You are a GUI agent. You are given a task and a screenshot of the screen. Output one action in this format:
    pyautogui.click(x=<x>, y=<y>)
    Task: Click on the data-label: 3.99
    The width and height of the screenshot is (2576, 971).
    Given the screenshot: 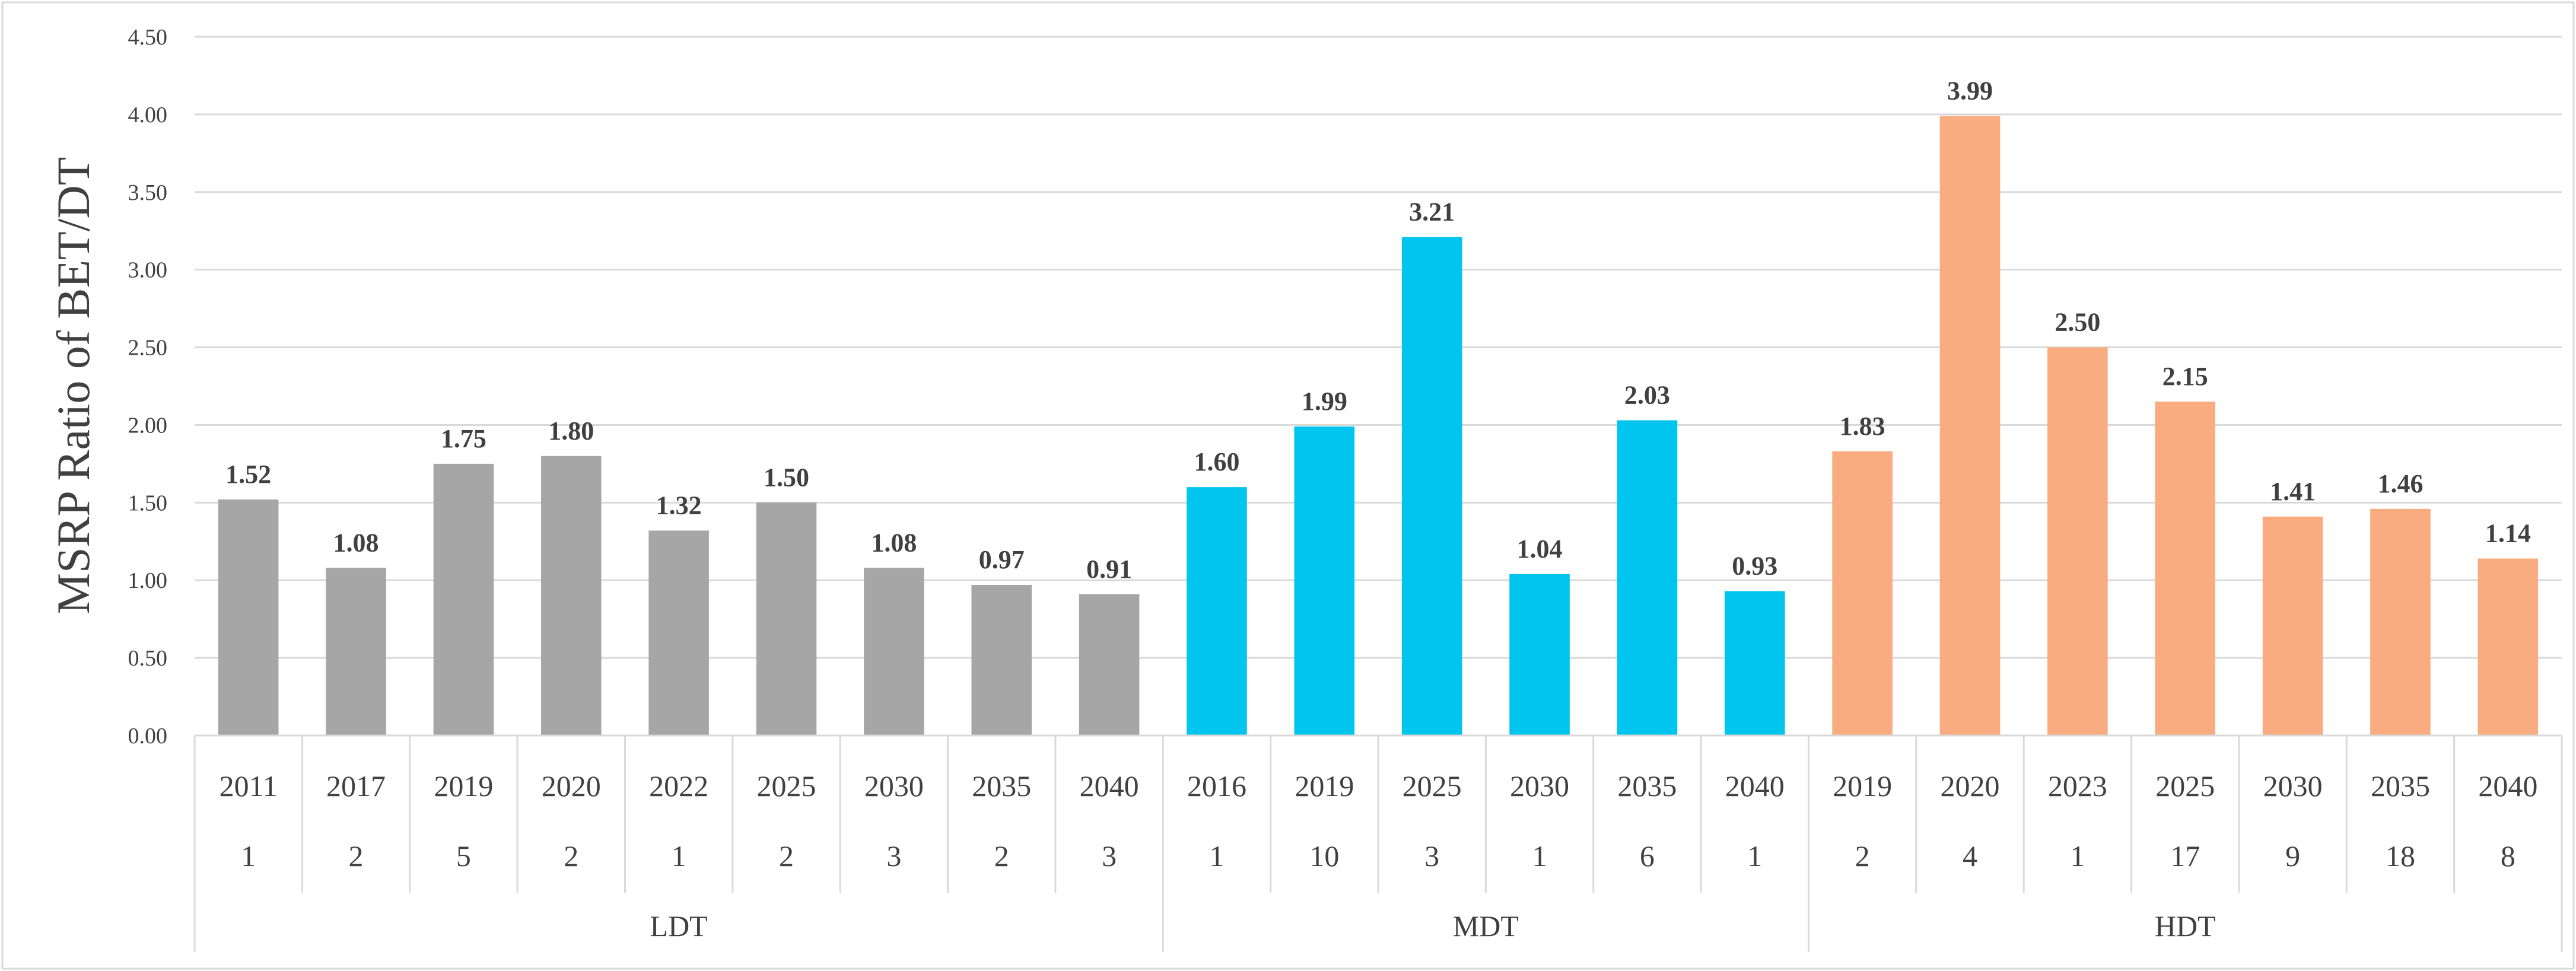 What is the action you would take?
    pyautogui.click(x=1970, y=91)
    